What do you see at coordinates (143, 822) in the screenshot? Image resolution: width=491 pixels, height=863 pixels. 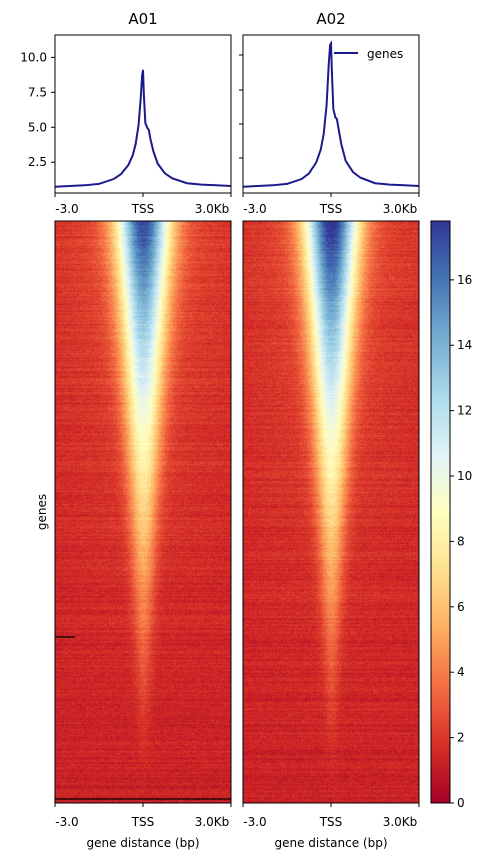 I see `heatmap-a01-xtick-tss: TSS` at bounding box center [143, 822].